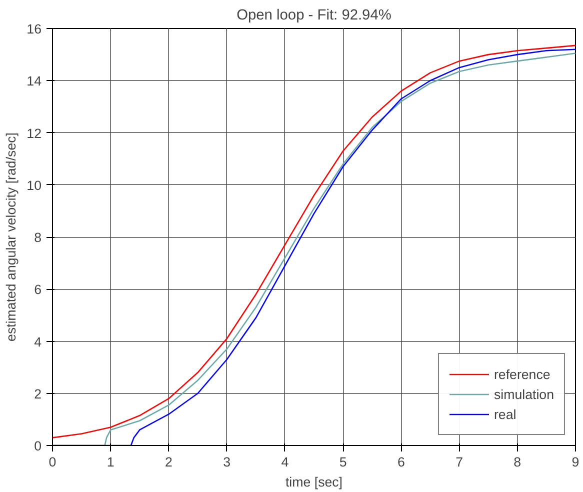 The width and height of the screenshot is (583, 492). What do you see at coordinates (524, 394) in the screenshot?
I see `legend-label: simulation` at bounding box center [524, 394].